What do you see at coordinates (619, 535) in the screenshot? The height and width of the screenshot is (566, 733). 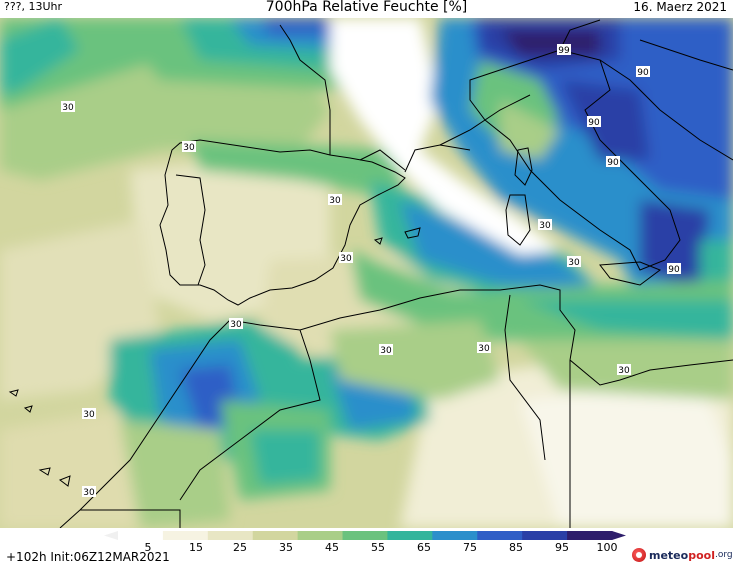 I see `colorbar-arrow-high` at bounding box center [619, 535].